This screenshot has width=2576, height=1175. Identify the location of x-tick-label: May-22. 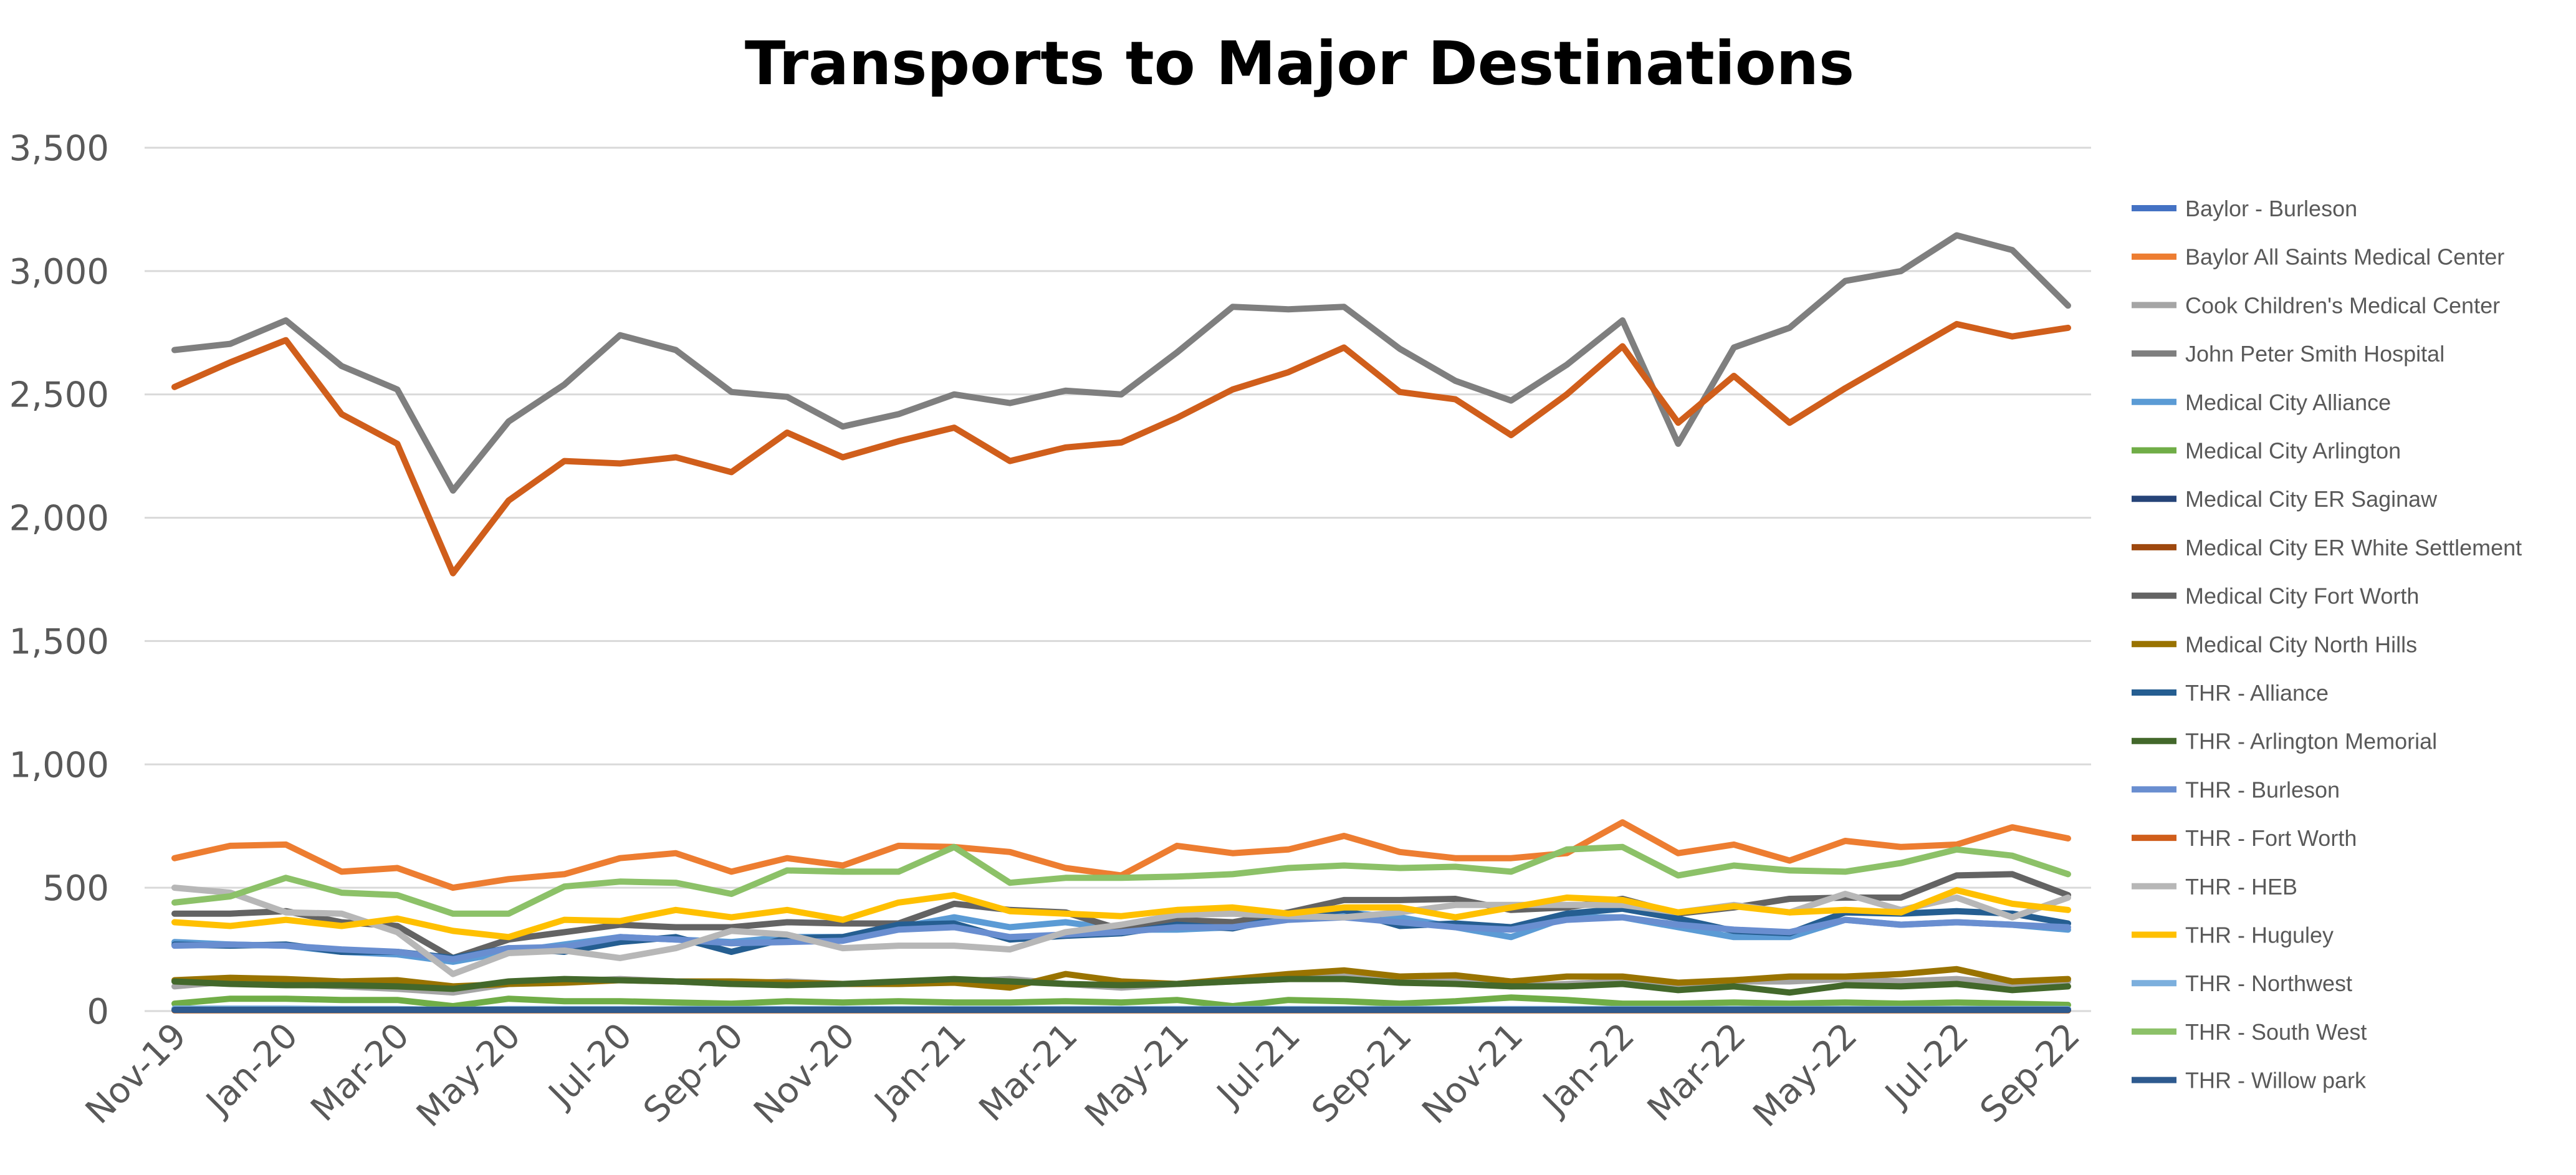
(1805, 1075).